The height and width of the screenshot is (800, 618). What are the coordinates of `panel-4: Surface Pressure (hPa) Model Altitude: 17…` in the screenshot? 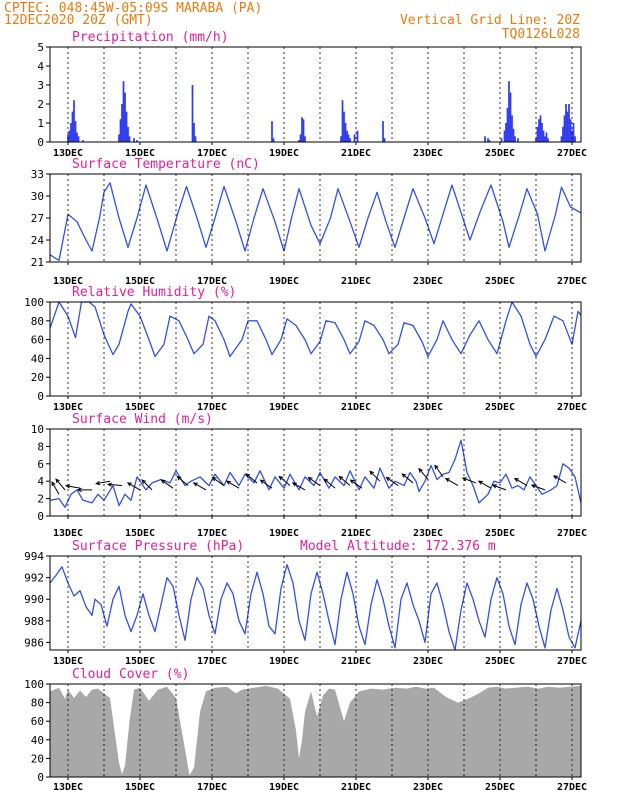 It's located at (305, 603).